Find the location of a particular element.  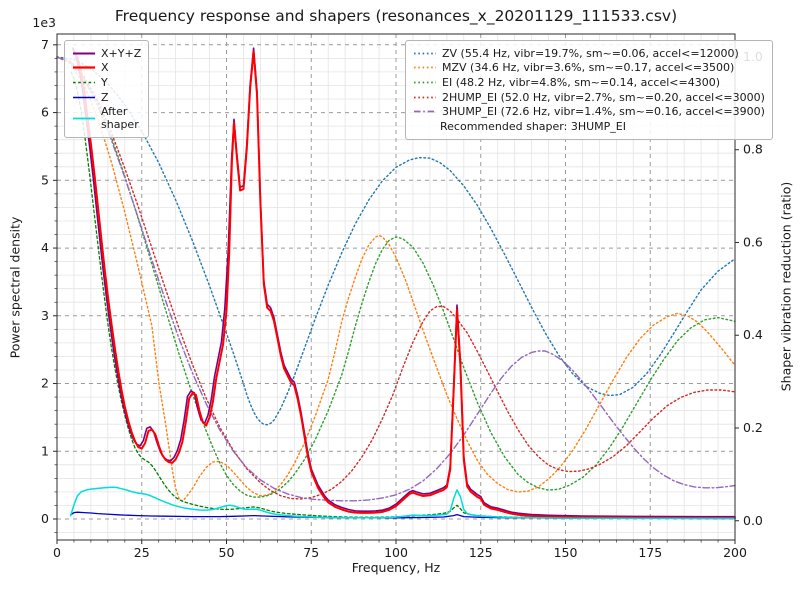

y-right-tick-label: 0.6 is located at coordinates (753, 241).